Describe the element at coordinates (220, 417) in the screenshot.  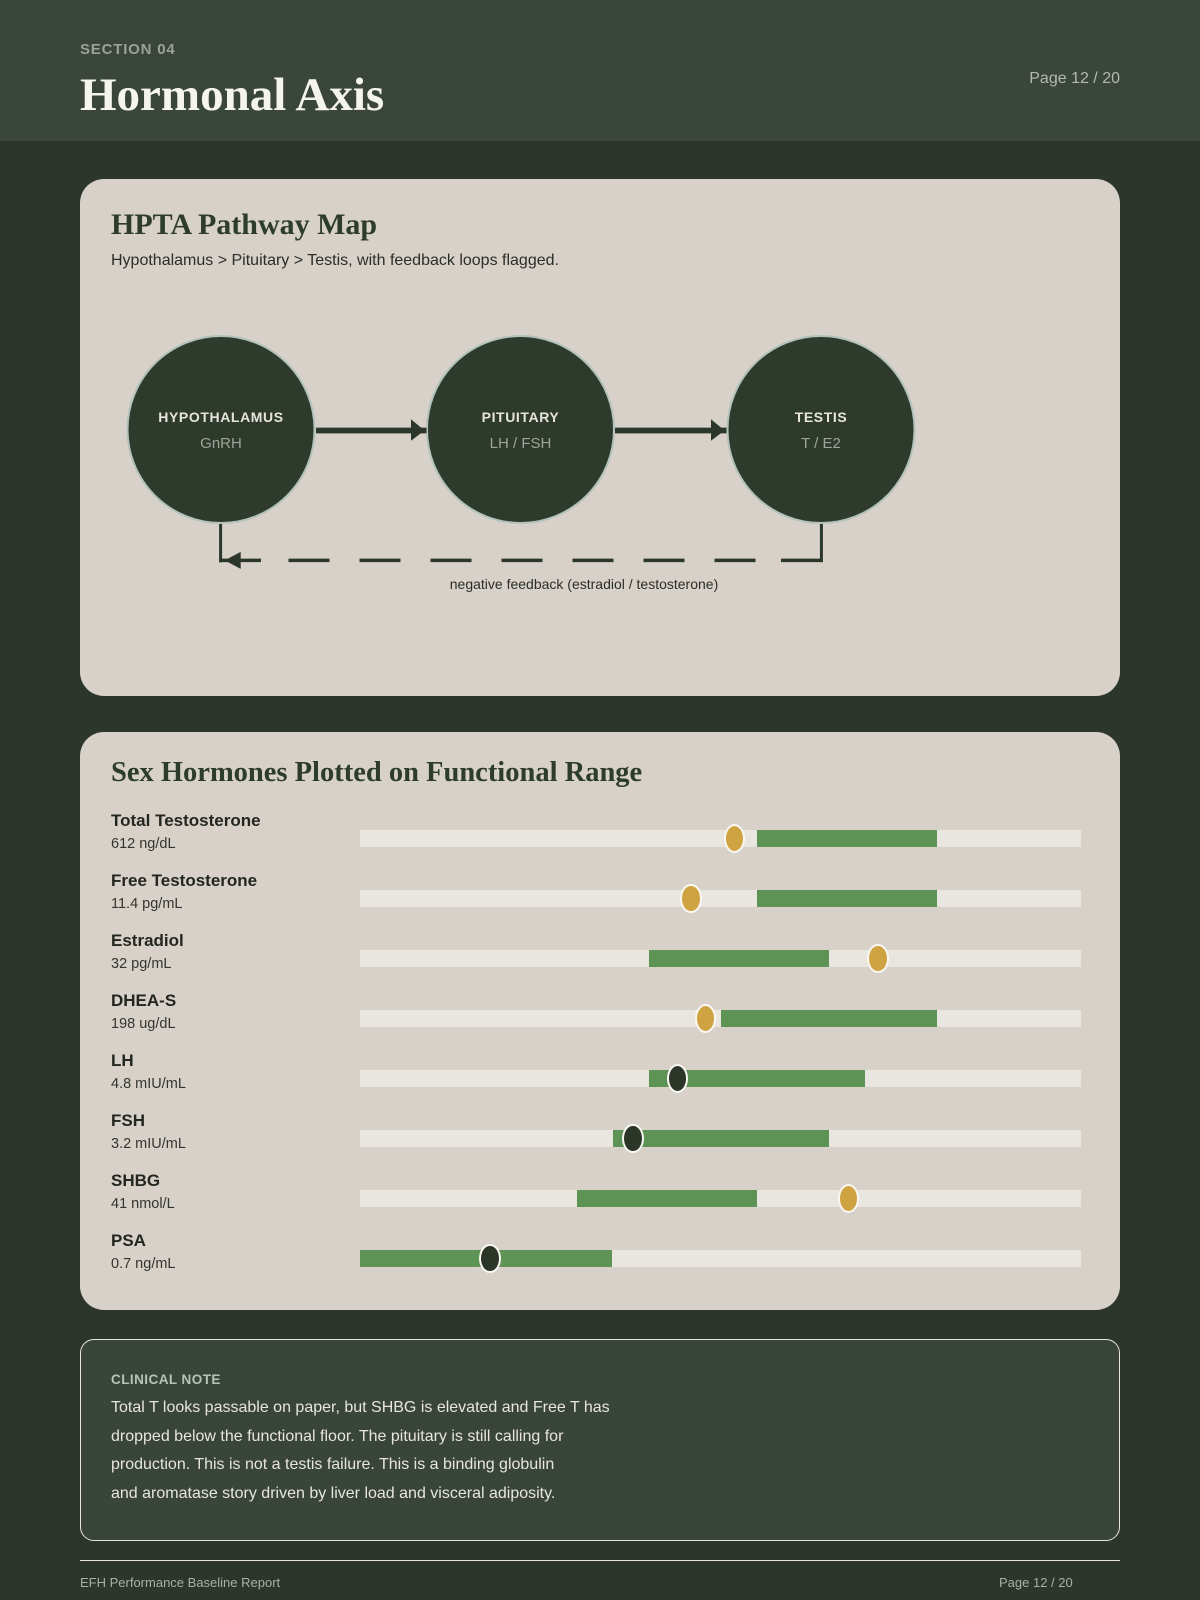
I see `svg-text: HYPOTHALAMUS` at that location.